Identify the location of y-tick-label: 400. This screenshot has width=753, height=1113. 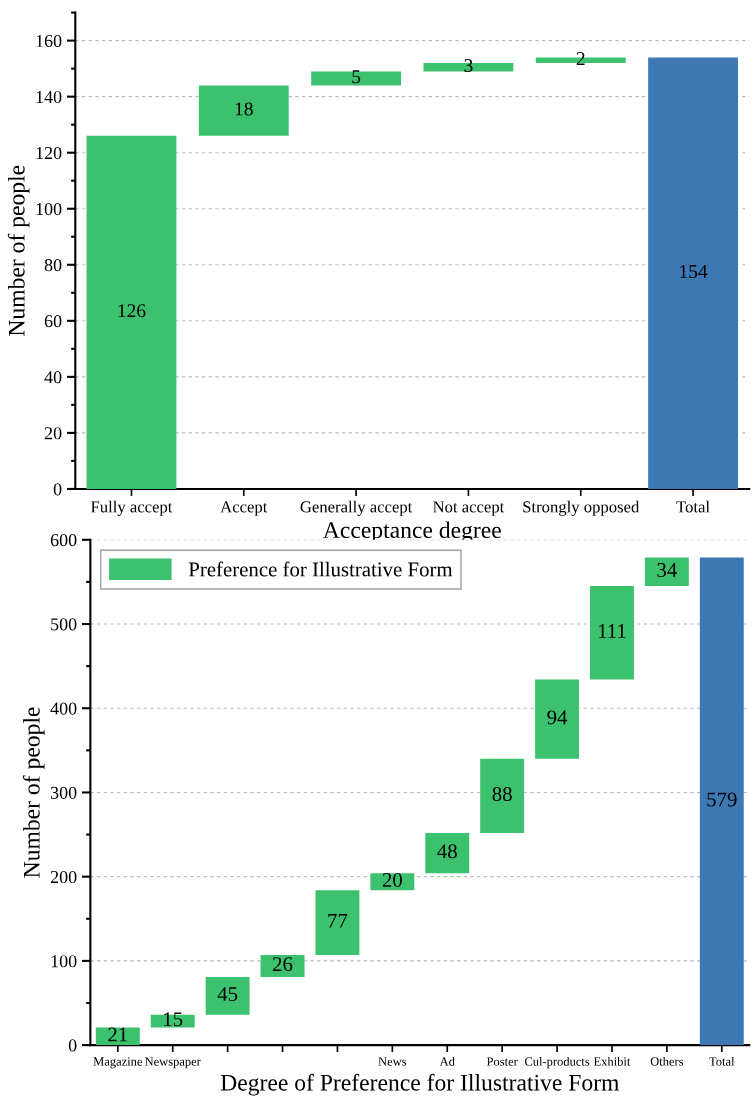
(63, 708).